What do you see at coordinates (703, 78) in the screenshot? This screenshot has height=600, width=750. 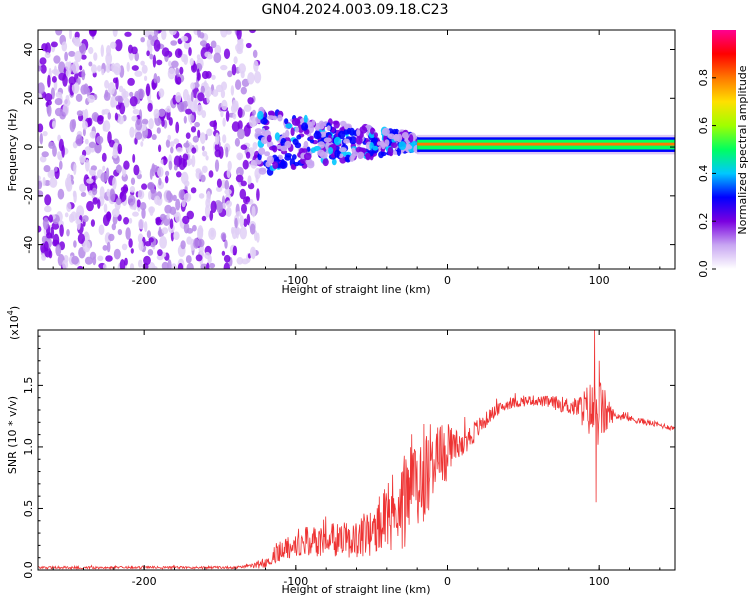 I see `colorbar-tick-label: 0.8` at bounding box center [703, 78].